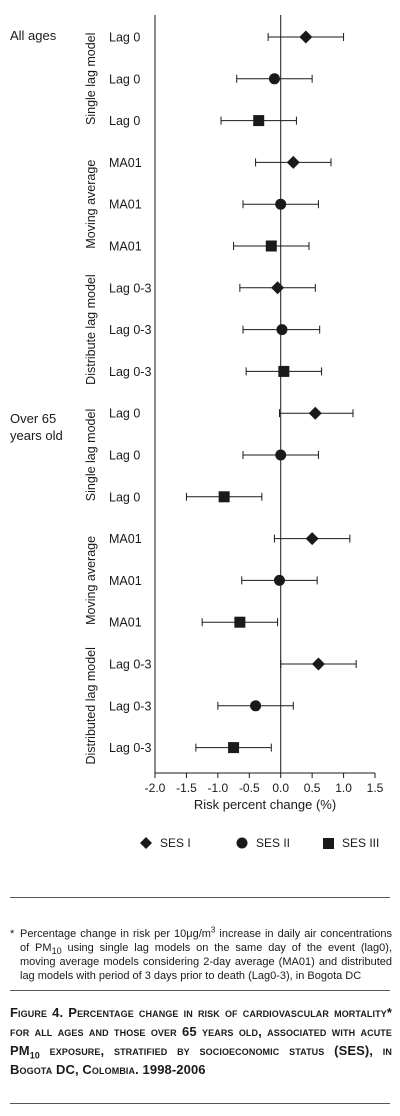  I want to click on section-label: Distributed lag model, so click(91, 705).